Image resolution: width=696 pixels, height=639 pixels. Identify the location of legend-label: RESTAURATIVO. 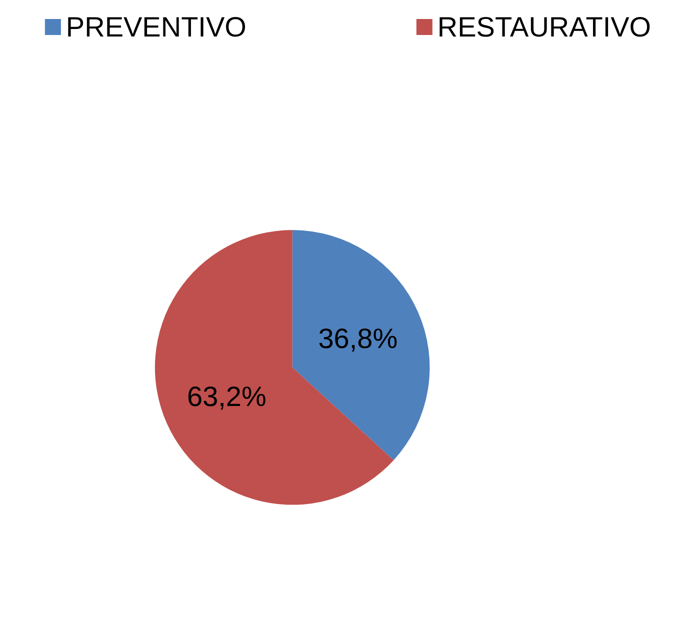
(544, 27).